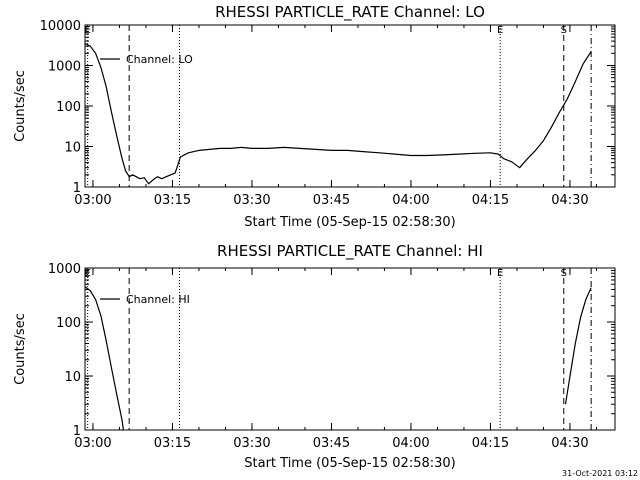 Image resolution: width=640 pixels, height=480 pixels. I want to click on y-tick-label: 10000, so click(60, 26).